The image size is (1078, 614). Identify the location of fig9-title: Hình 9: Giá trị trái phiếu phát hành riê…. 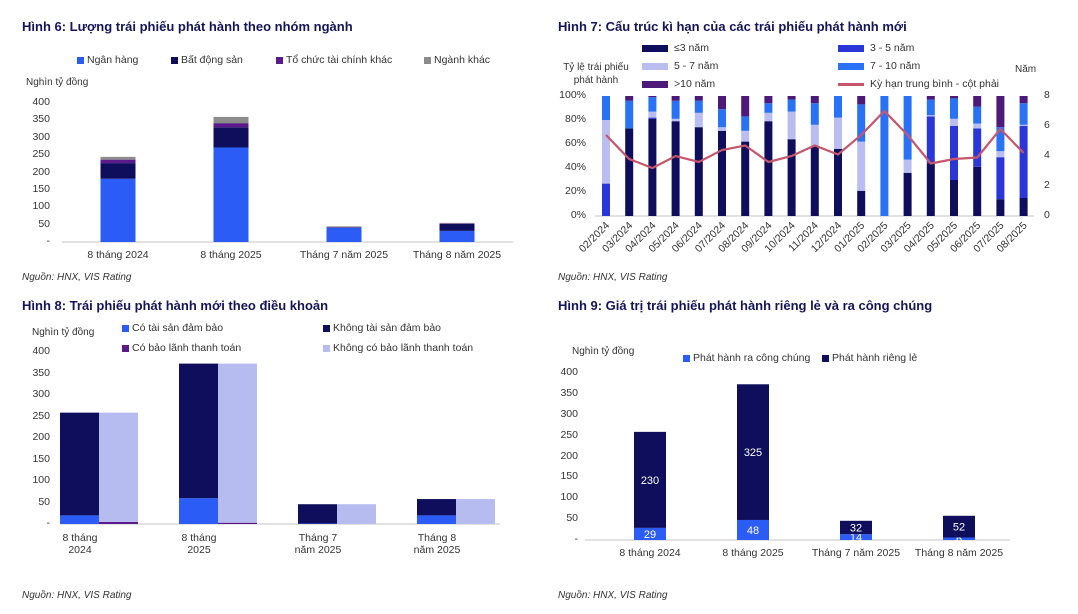
(745, 305).